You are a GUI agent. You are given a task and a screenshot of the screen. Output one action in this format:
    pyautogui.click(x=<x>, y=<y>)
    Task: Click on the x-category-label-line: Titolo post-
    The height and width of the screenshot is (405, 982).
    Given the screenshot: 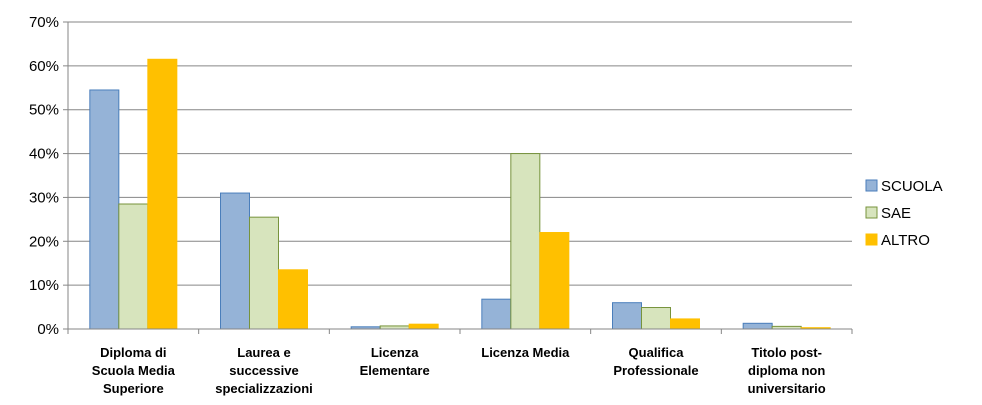 What is the action you would take?
    pyautogui.click(x=786, y=352)
    